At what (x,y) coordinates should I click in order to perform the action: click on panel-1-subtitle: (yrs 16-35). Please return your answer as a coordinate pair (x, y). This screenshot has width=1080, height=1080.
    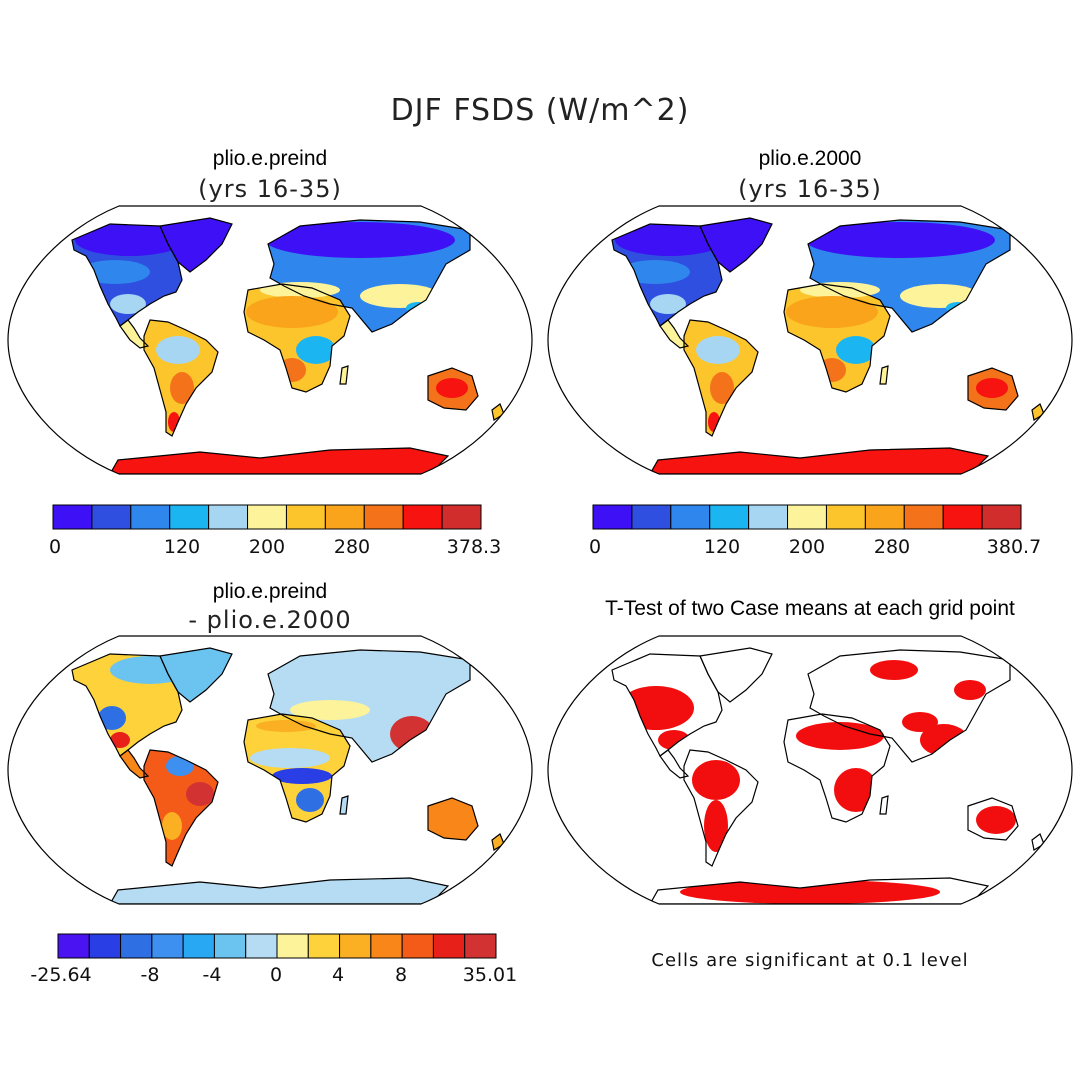
    Looking at the image, I should click on (270, 189).